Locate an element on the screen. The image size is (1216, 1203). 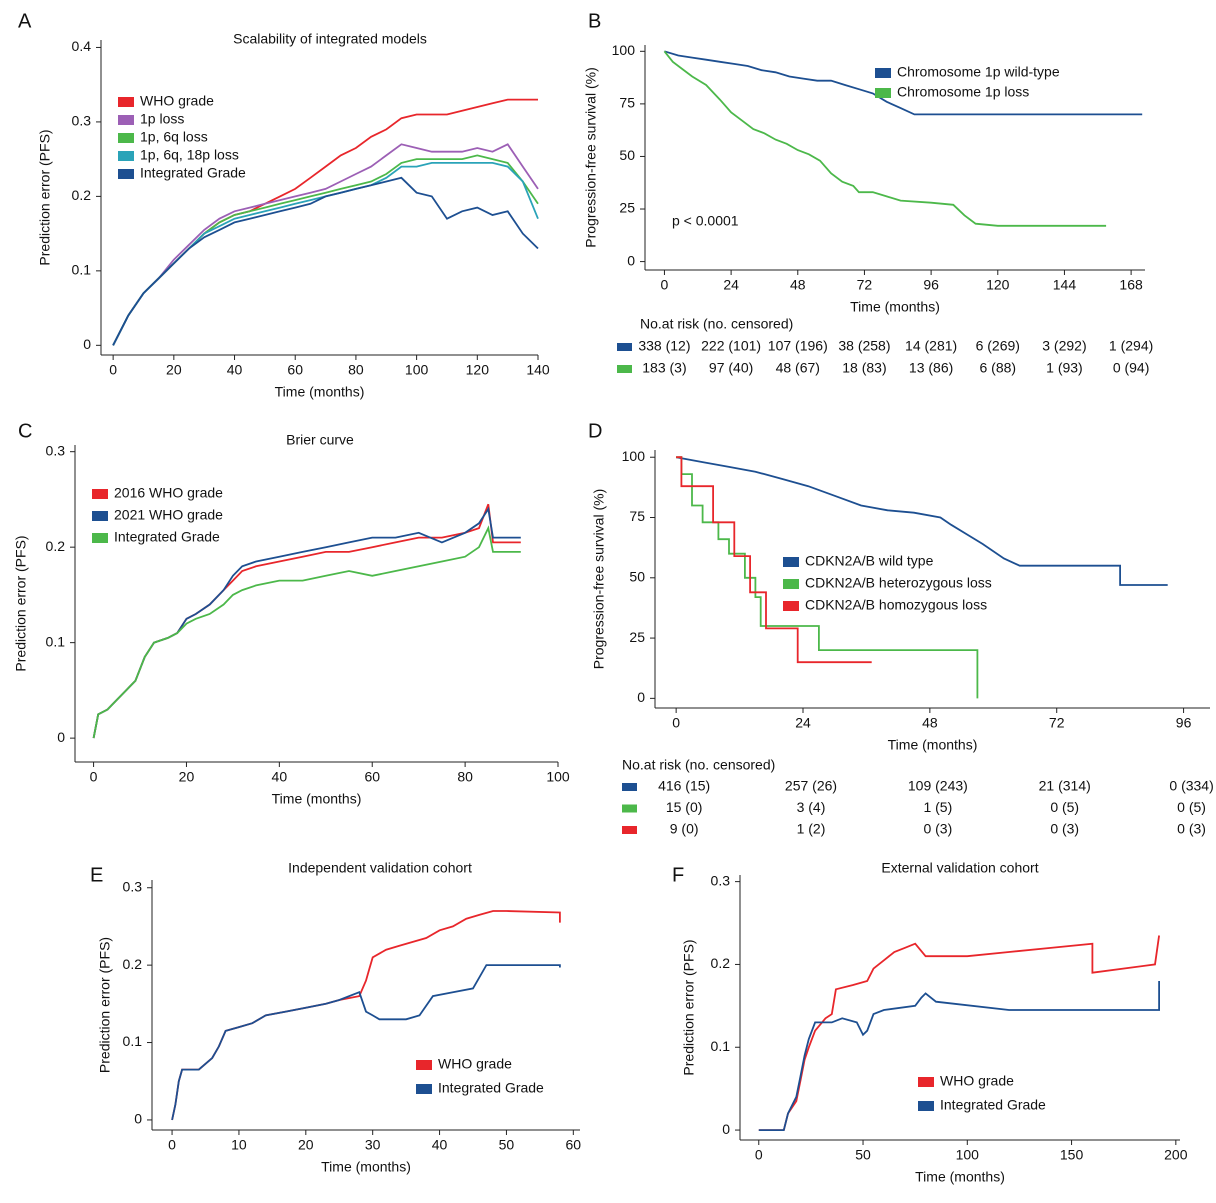
legend-label: CDKN2A/B homozygous loss is located at coordinates (896, 605).